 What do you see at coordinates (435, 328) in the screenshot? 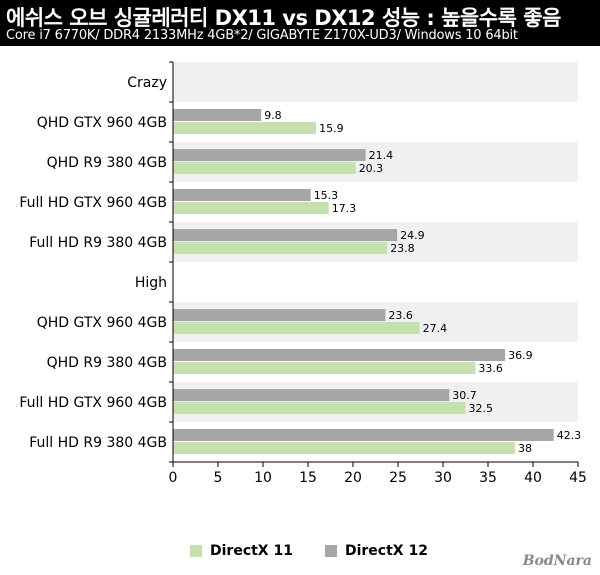
I see `data-label: 27.4` at bounding box center [435, 328].